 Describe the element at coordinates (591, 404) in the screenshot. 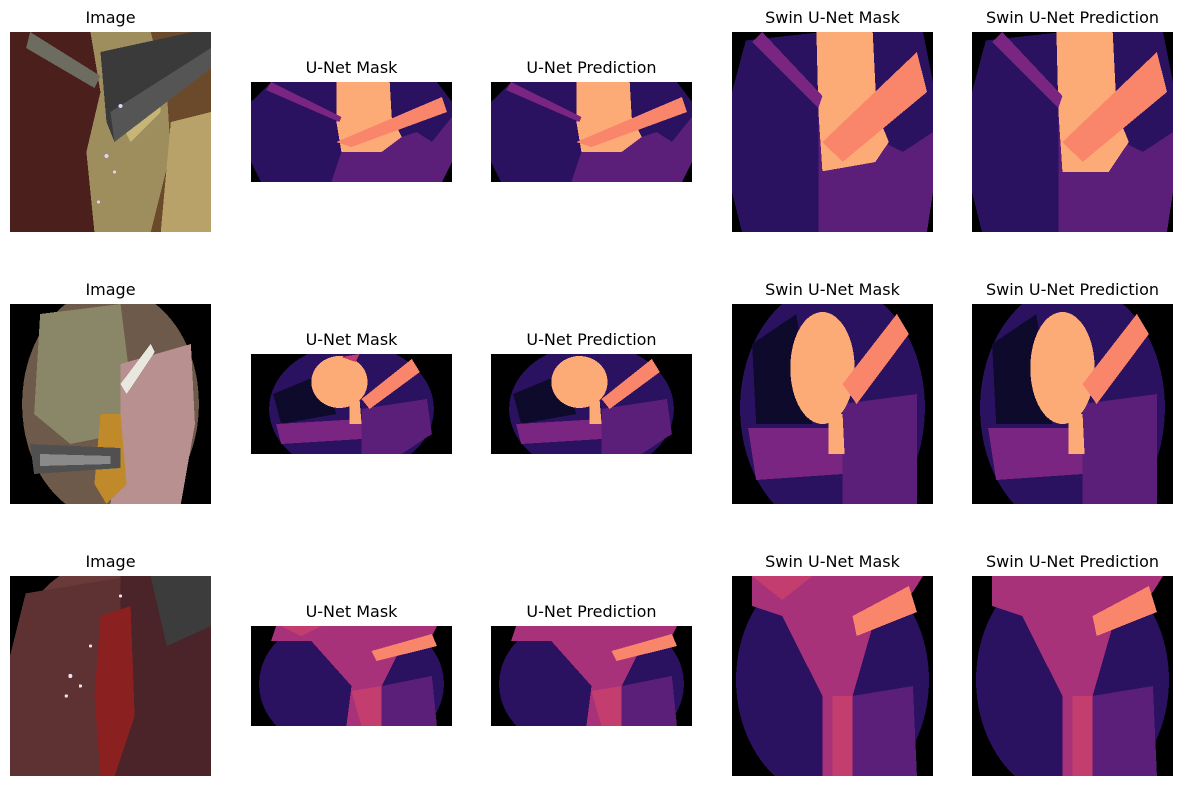

I see `segmentation-prediction-row2` at that location.